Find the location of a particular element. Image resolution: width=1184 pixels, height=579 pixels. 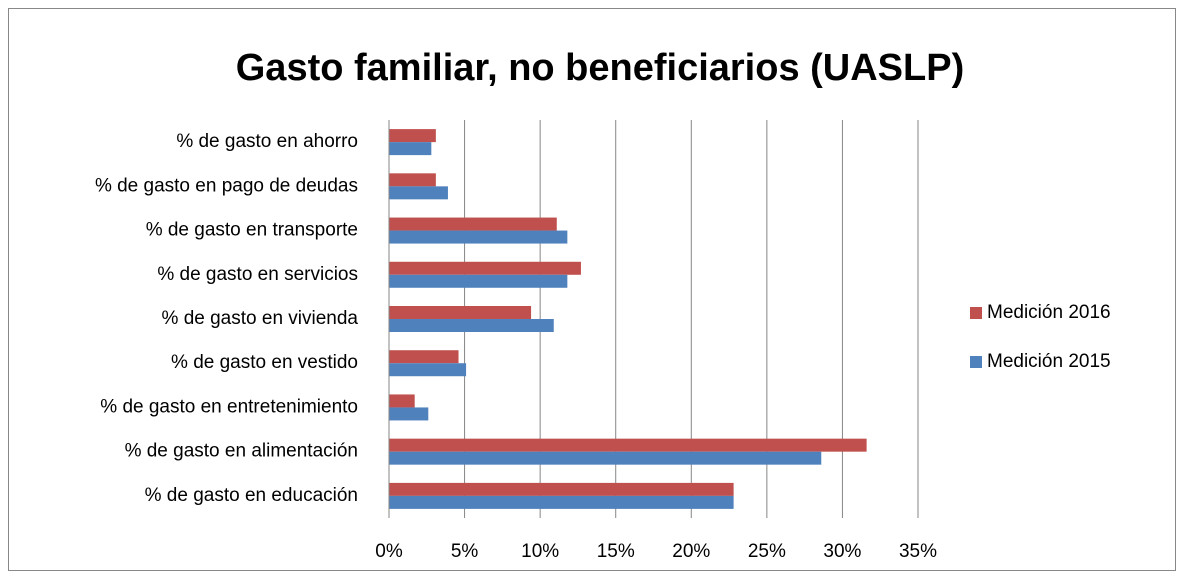

y-tick-label: % de gasto en ahorro is located at coordinates (267, 141).